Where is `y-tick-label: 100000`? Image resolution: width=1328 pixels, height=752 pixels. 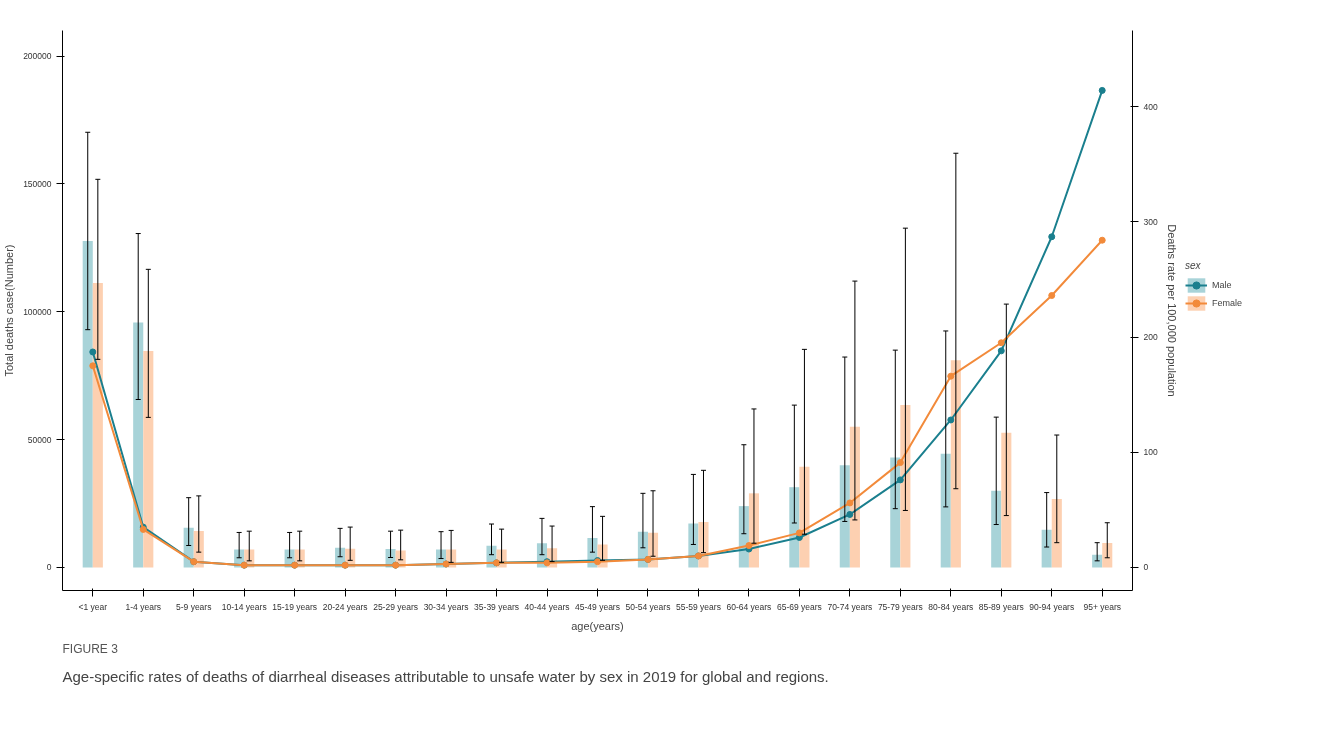
y-tick-label: 100000 is located at coordinates (37, 311).